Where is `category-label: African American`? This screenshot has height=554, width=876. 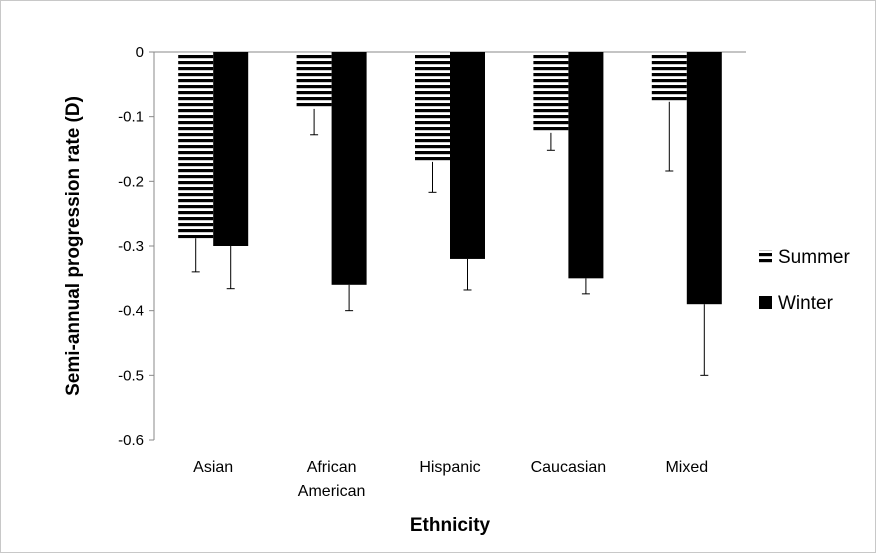 category-label: African American is located at coordinates (332, 479).